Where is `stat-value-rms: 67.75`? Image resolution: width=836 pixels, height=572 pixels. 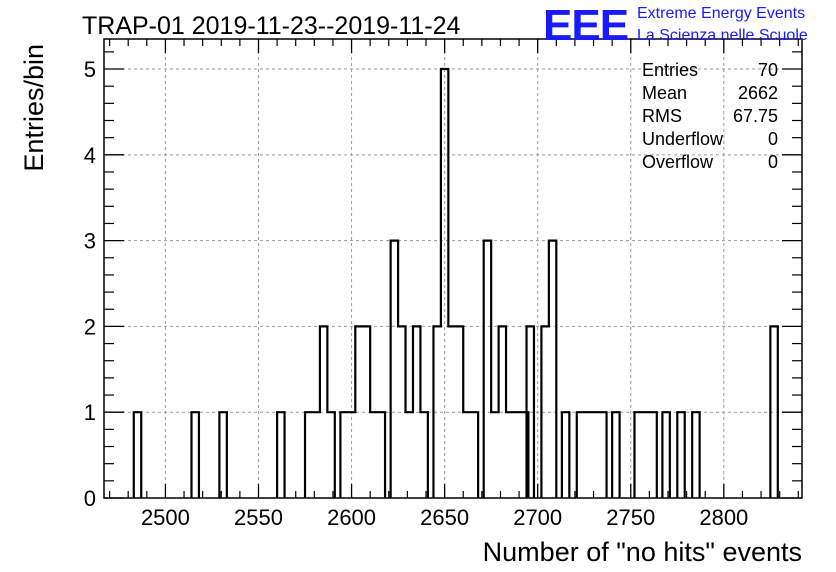
stat-value-rms: 67.75 is located at coordinates (755, 116).